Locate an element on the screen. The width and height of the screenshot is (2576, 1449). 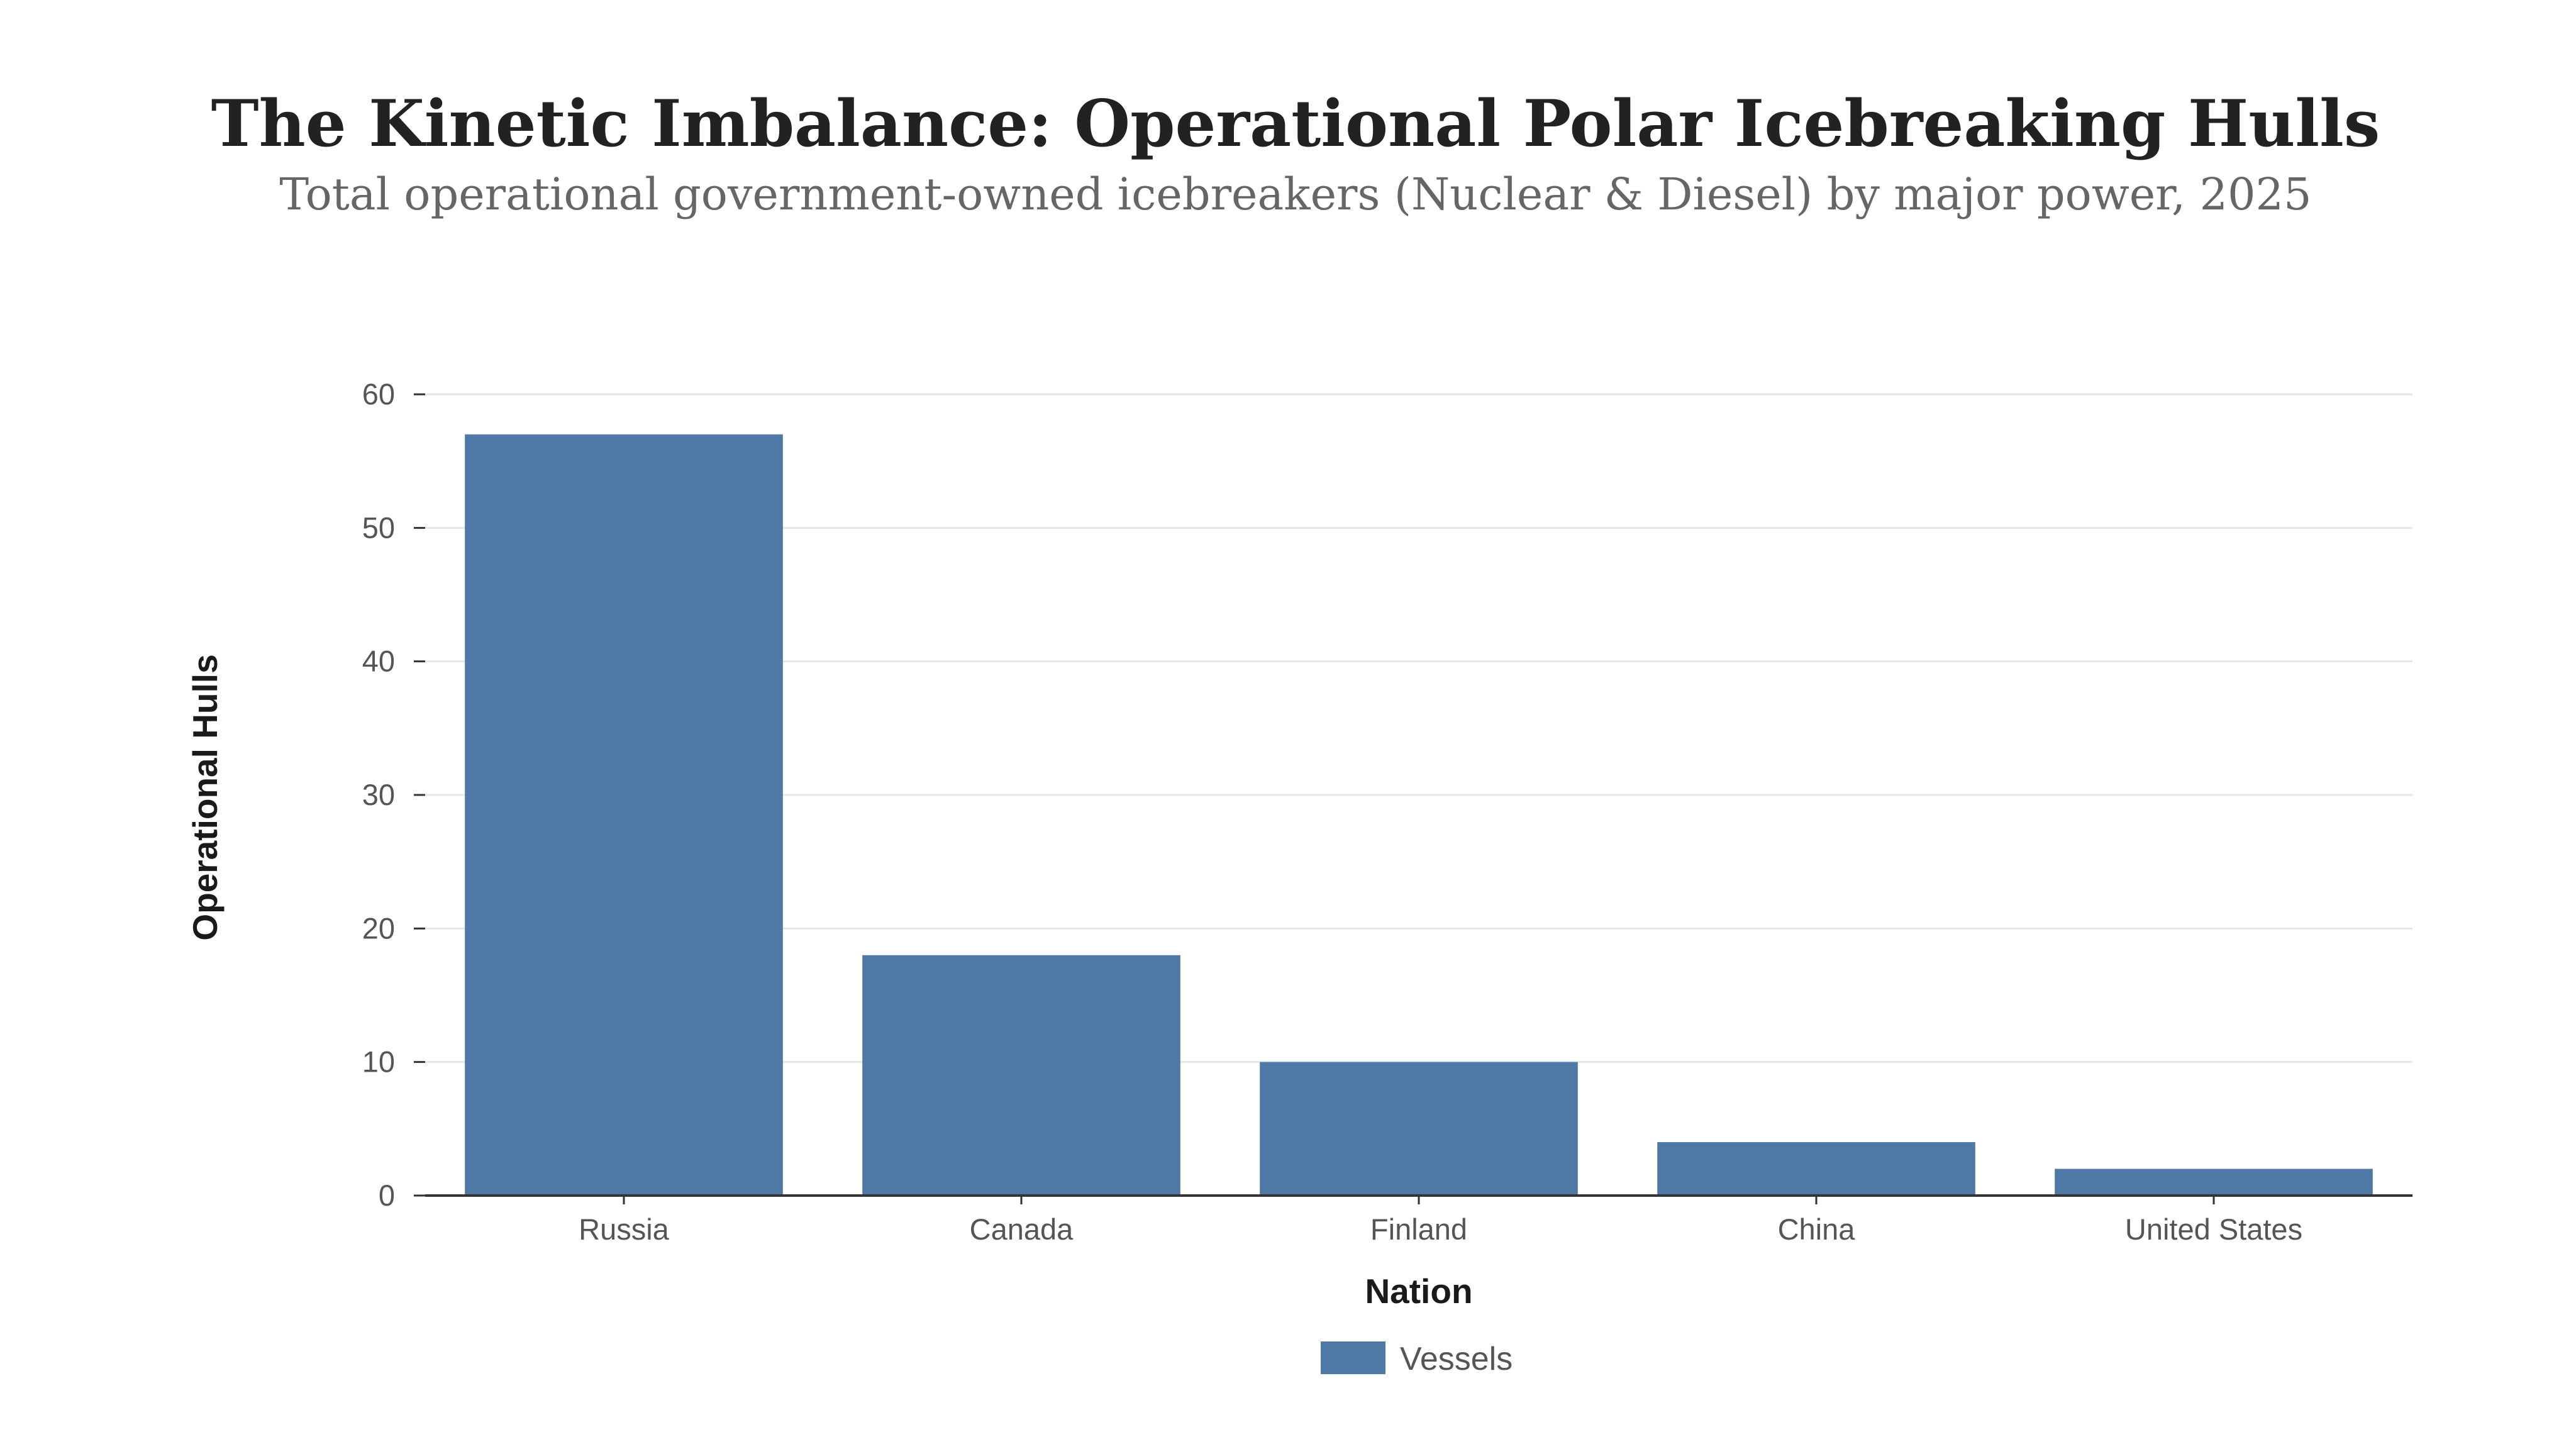
y-tick-label: 60 is located at coordinates (378, 394).